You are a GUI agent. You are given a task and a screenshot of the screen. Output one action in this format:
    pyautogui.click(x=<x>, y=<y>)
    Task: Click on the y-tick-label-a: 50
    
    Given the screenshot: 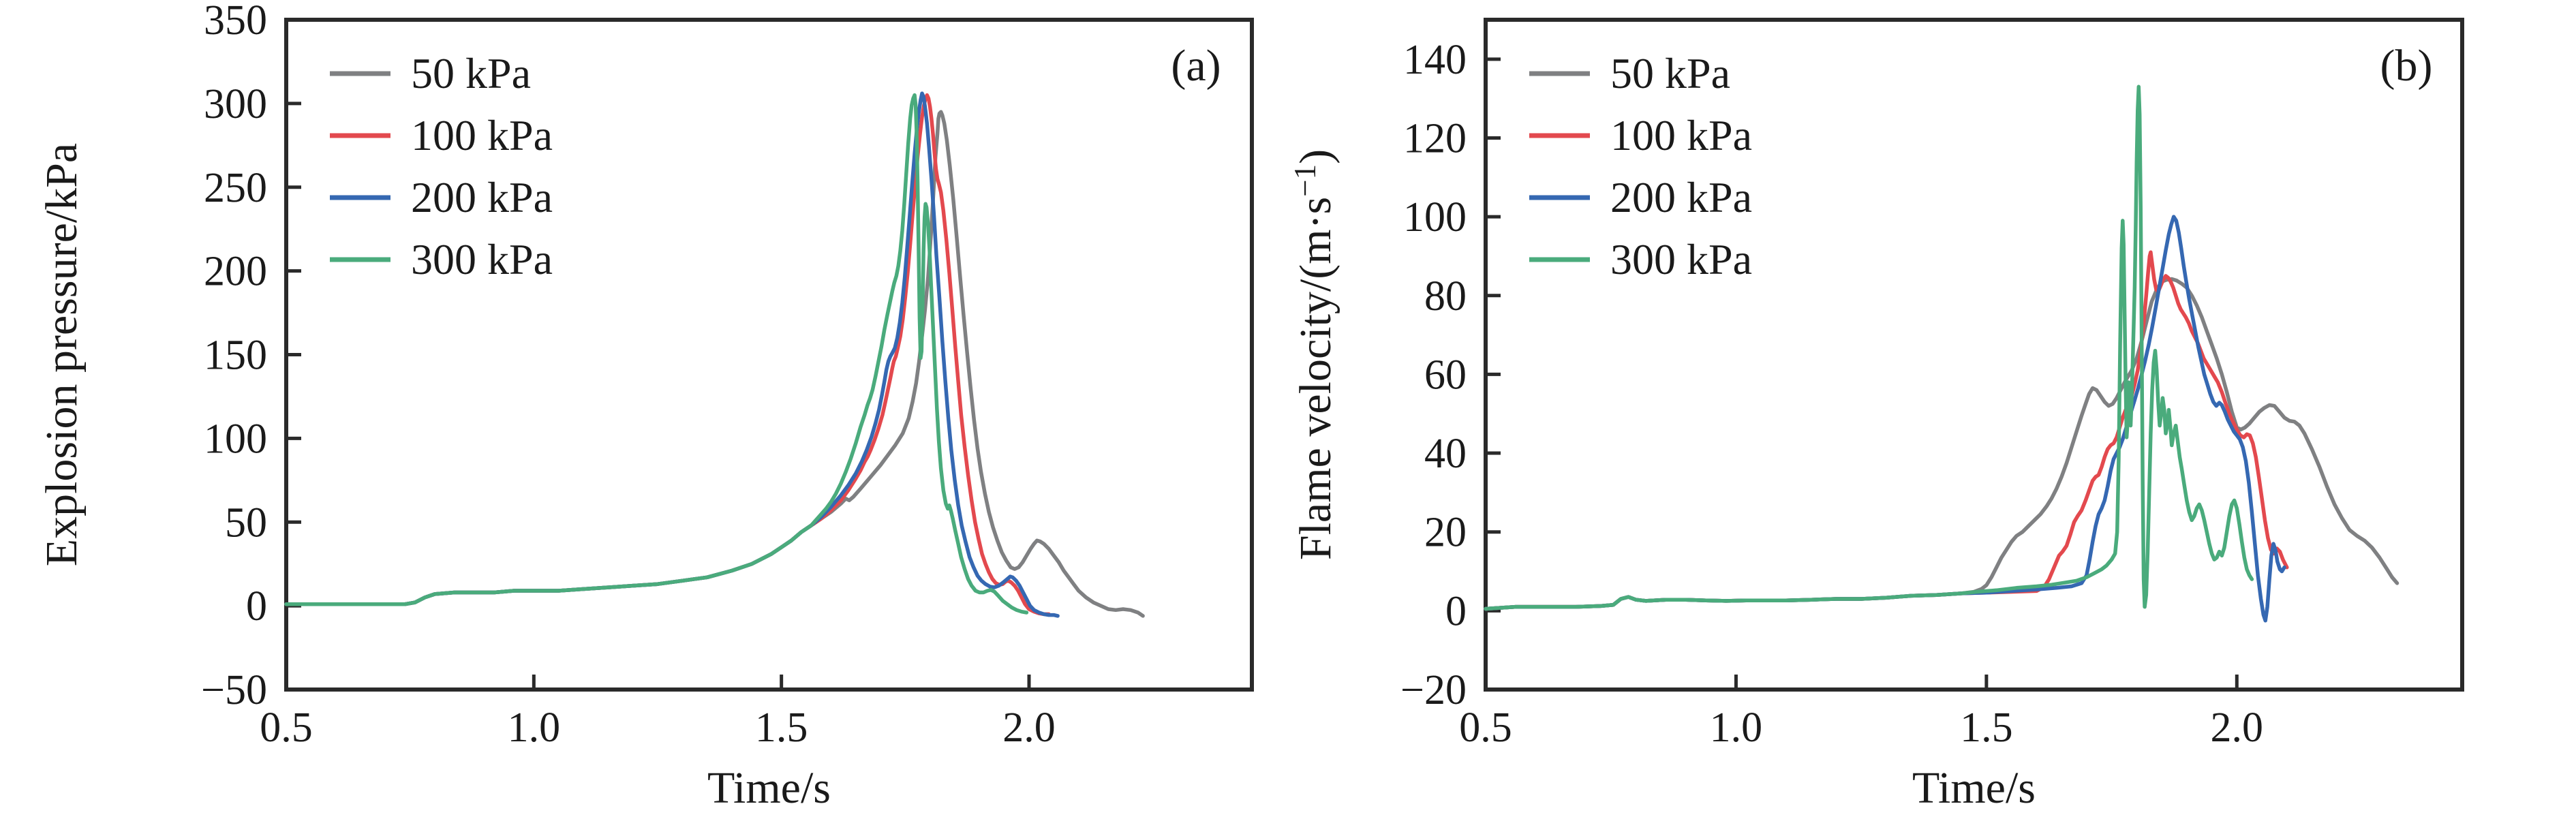 What is the action you would take?
    pyautogui.click(x=246, y=522)
    